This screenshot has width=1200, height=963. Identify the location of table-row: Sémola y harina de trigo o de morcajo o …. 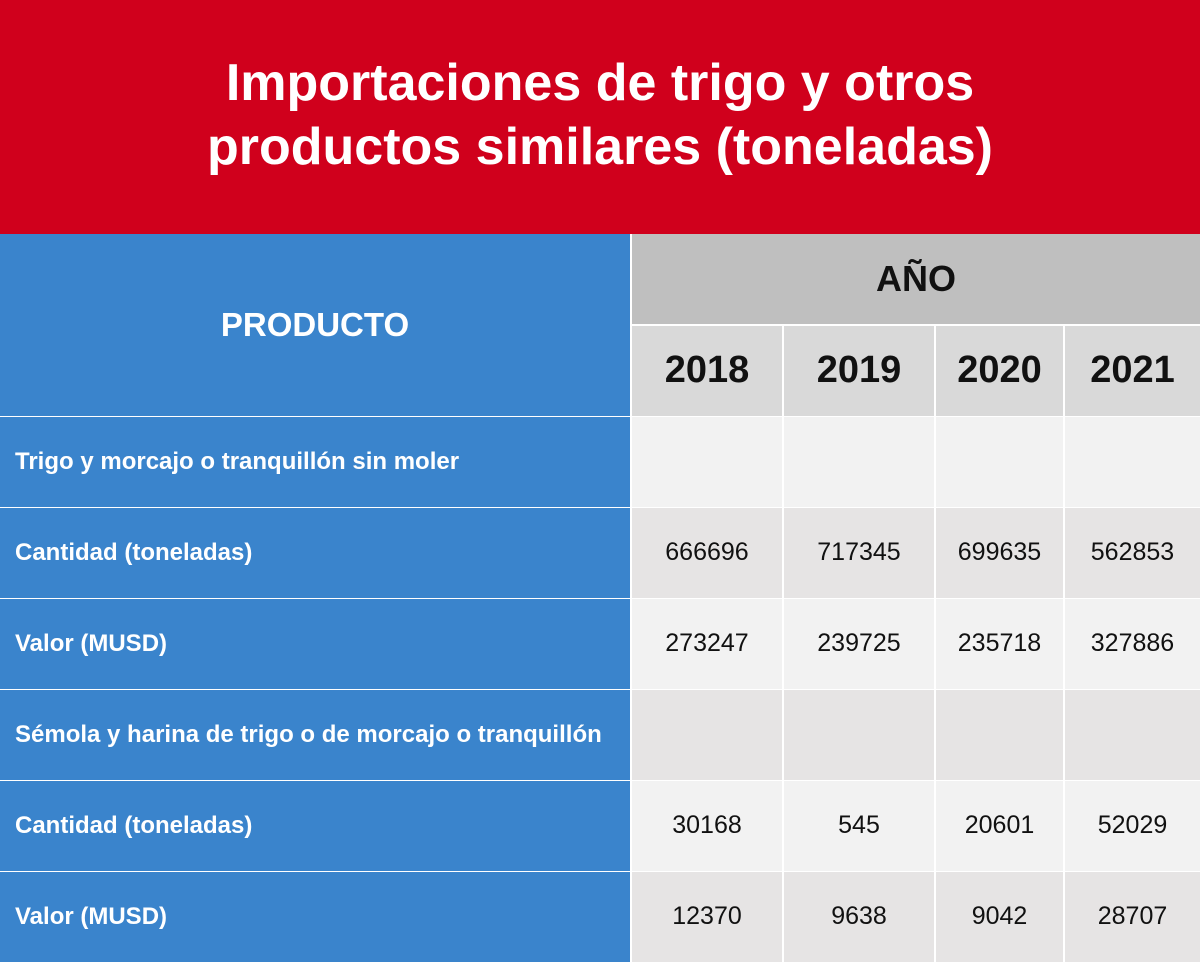
(600, 735).